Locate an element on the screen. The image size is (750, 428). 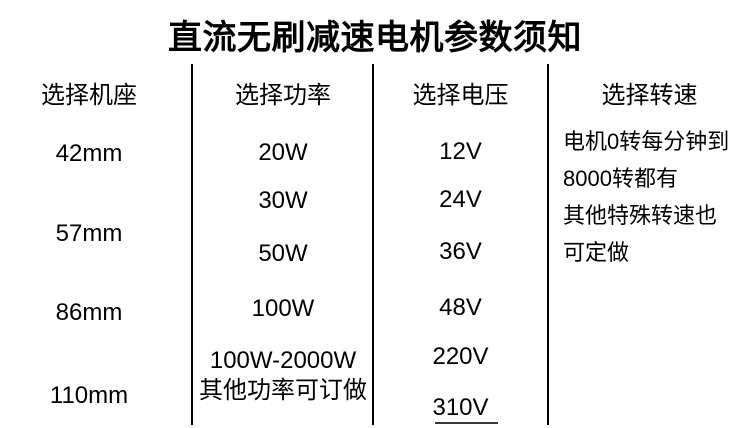
clipped-text-sliver is located at coordinates (466, 423).